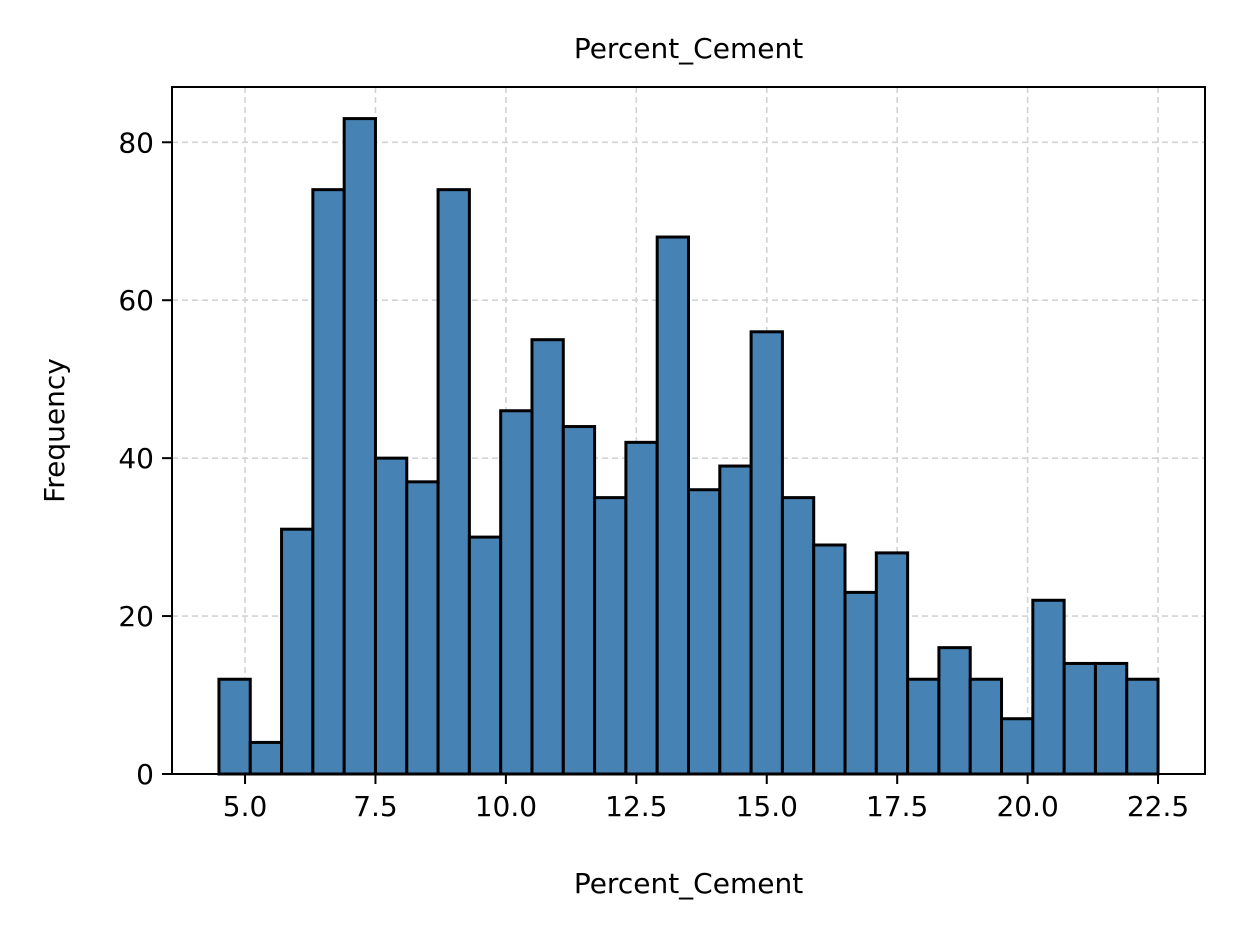  Describe the element at coordinates (1027, 806) in the screenshot. I see `x-tick-label: 20.0` at that location.